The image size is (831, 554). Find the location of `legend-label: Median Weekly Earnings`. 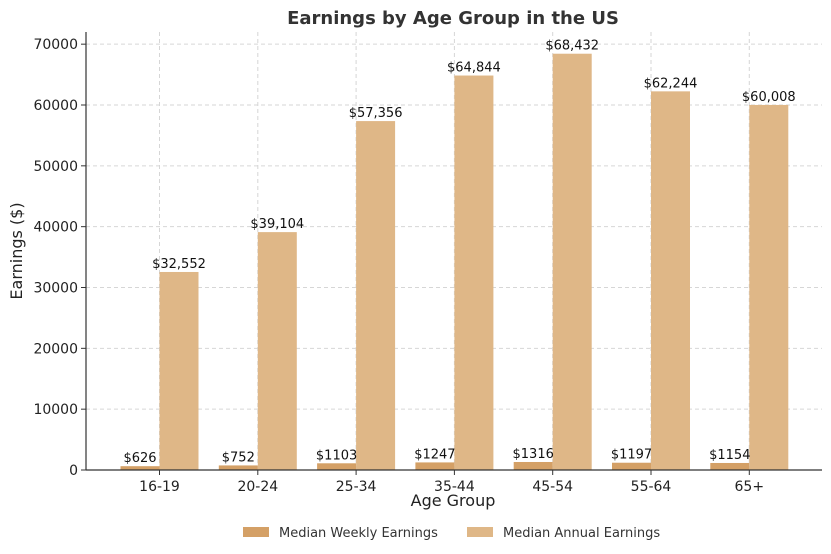

legend-label: Median Weekly Earnings is located at coordinates (358, 533).